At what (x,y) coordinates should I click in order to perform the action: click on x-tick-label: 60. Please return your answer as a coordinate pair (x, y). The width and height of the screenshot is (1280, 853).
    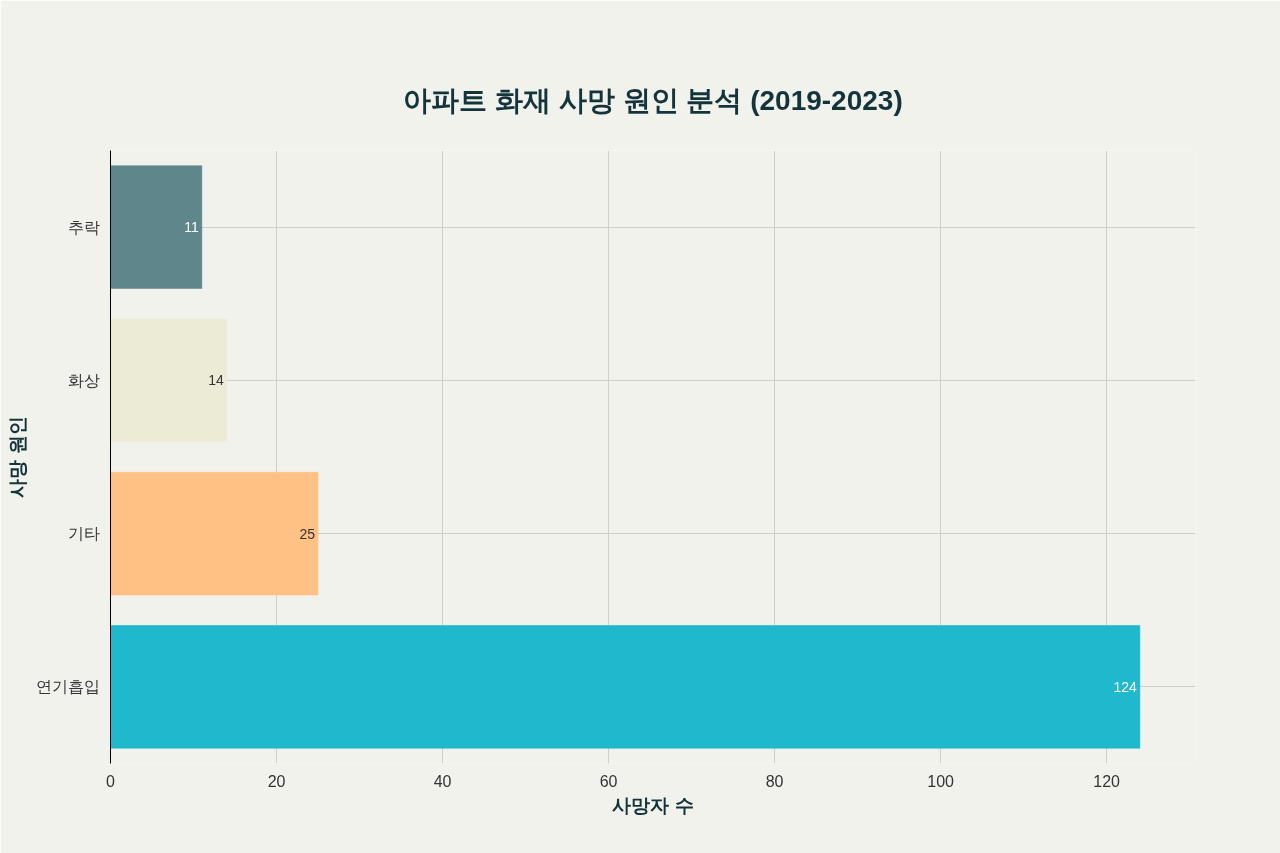
    Looking at the image, I should click on (608, 781).